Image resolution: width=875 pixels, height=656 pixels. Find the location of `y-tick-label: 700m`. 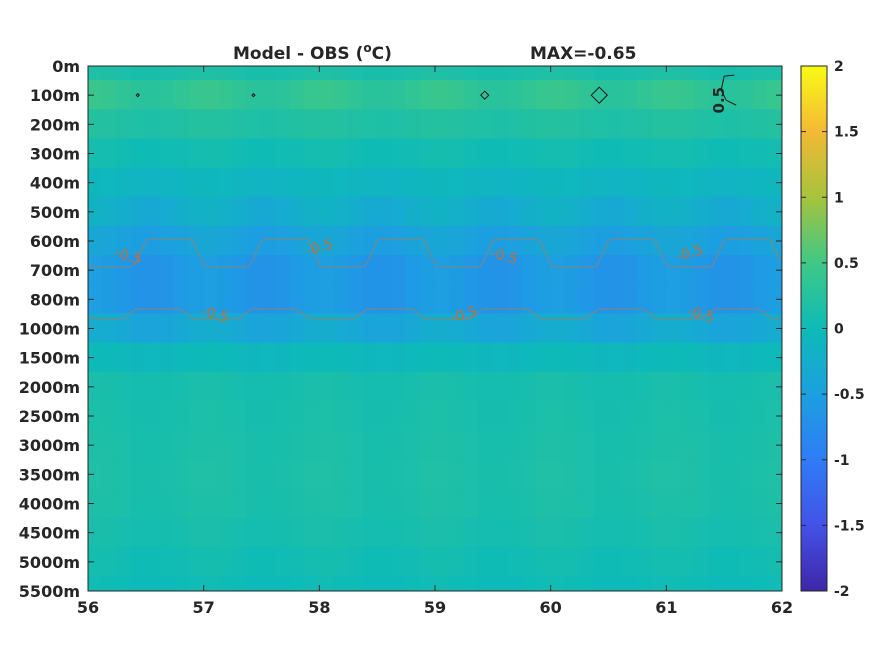

y-tick-label: 700m is located at coordinates (55, 270).